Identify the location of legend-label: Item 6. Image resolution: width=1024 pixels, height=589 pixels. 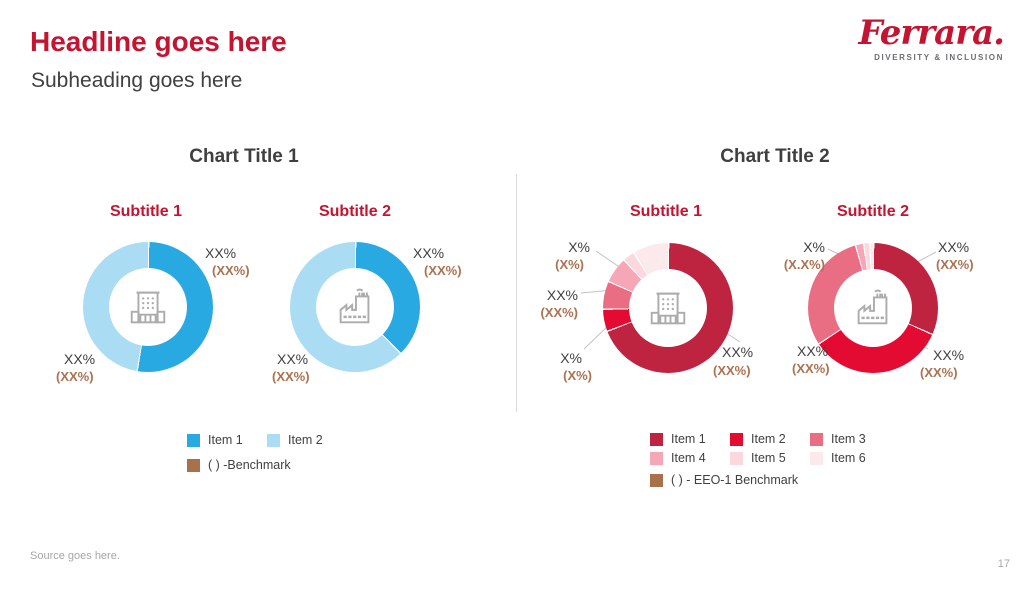
(848, 458).